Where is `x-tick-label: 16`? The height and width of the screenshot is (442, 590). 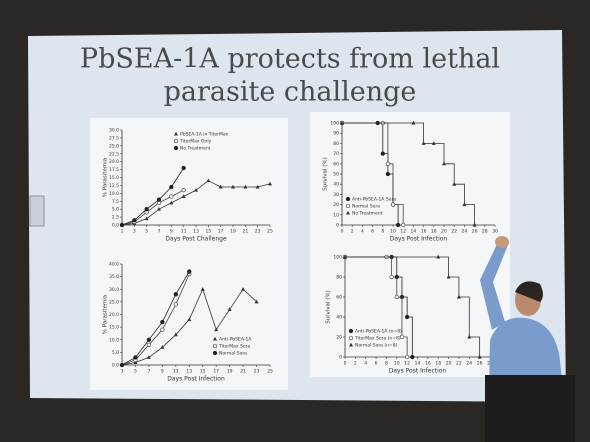
x-tick-label: 16 is located at coordinates (428, 364).